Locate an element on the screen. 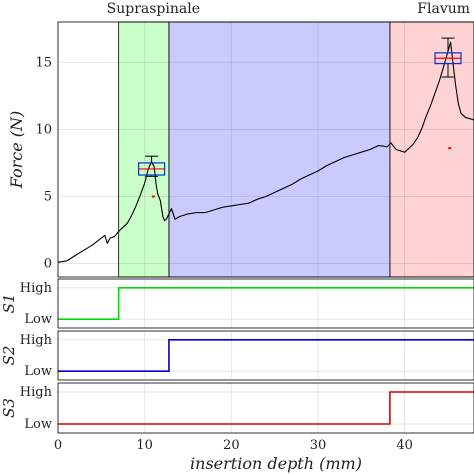  signal-2-step-line is located at coordinates (266, 408).